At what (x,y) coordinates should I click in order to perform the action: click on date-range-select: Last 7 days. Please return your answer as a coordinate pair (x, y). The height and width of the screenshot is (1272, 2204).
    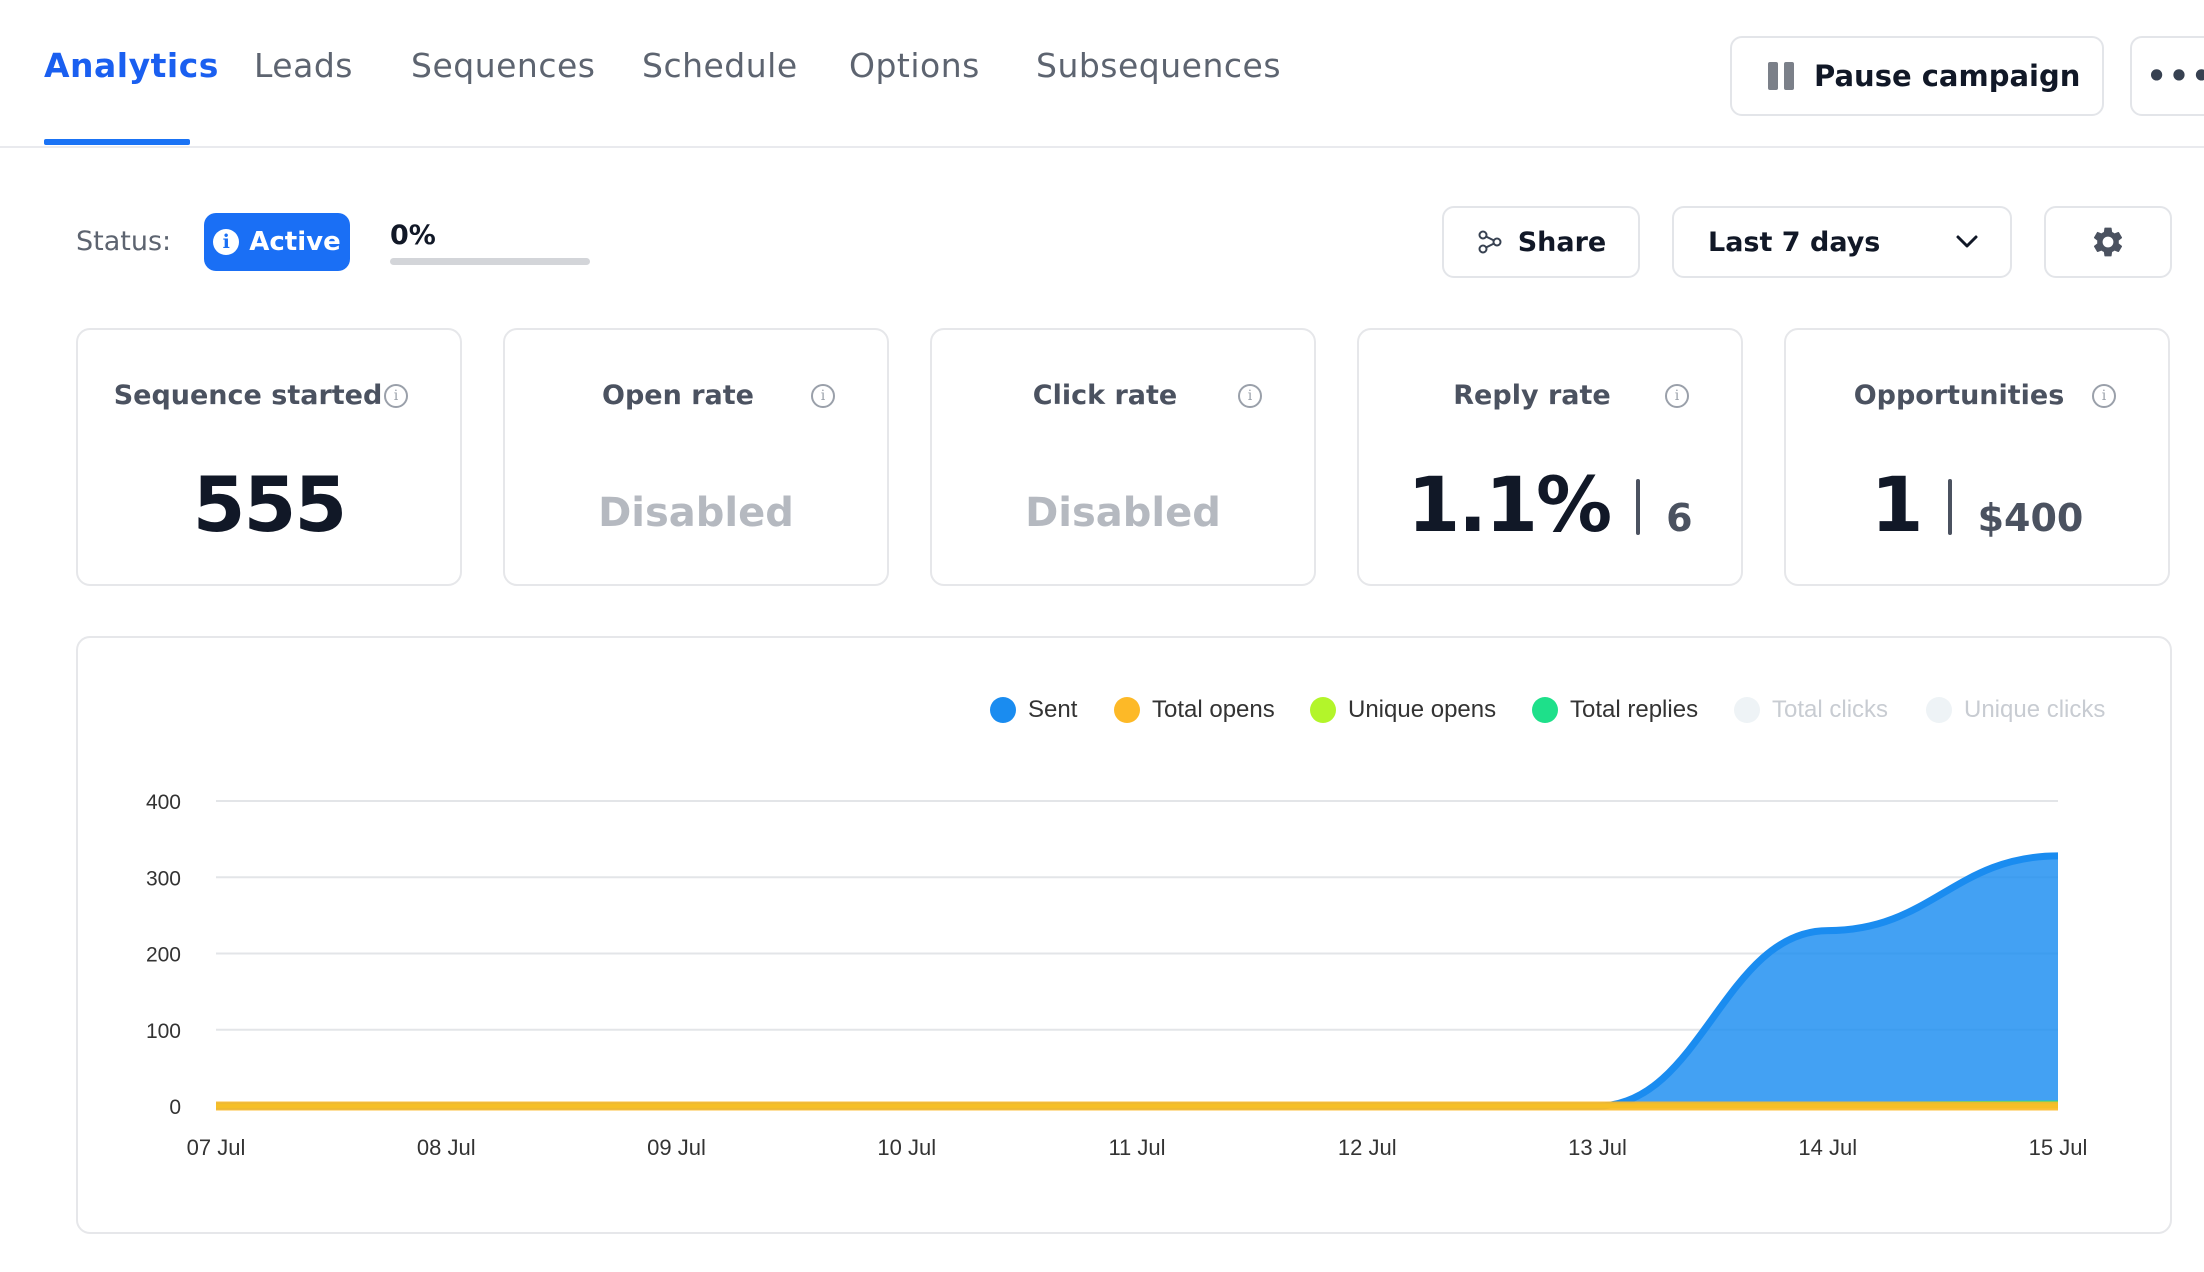
    Looking at the image, I should click on (1842, 242).